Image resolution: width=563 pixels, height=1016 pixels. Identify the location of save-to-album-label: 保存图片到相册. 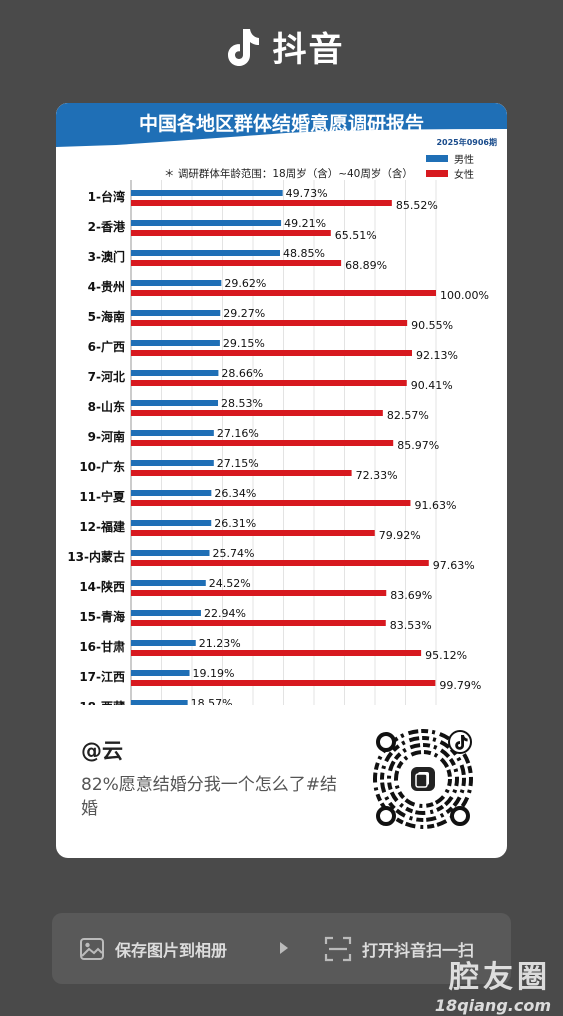
(171, 950).